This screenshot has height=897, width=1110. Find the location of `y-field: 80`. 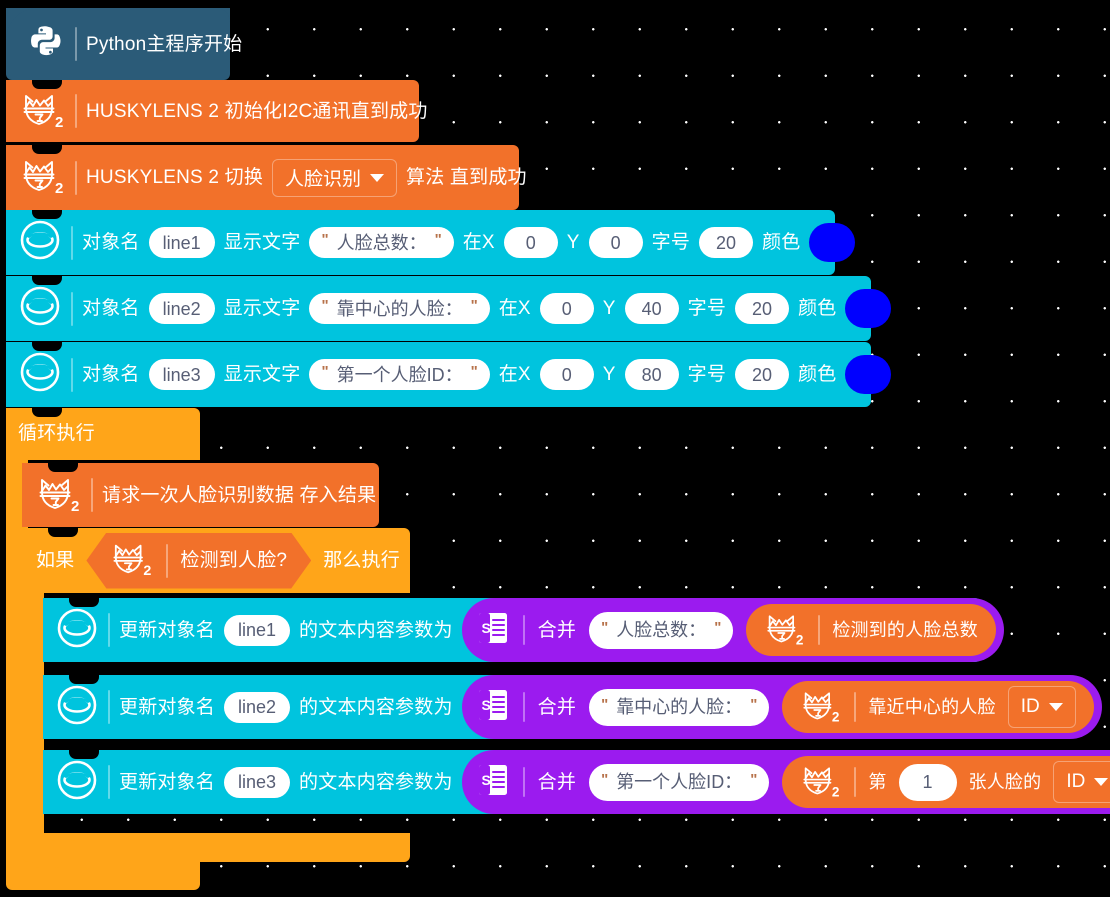

y-field: 80 is located at coordinates (651, 374).